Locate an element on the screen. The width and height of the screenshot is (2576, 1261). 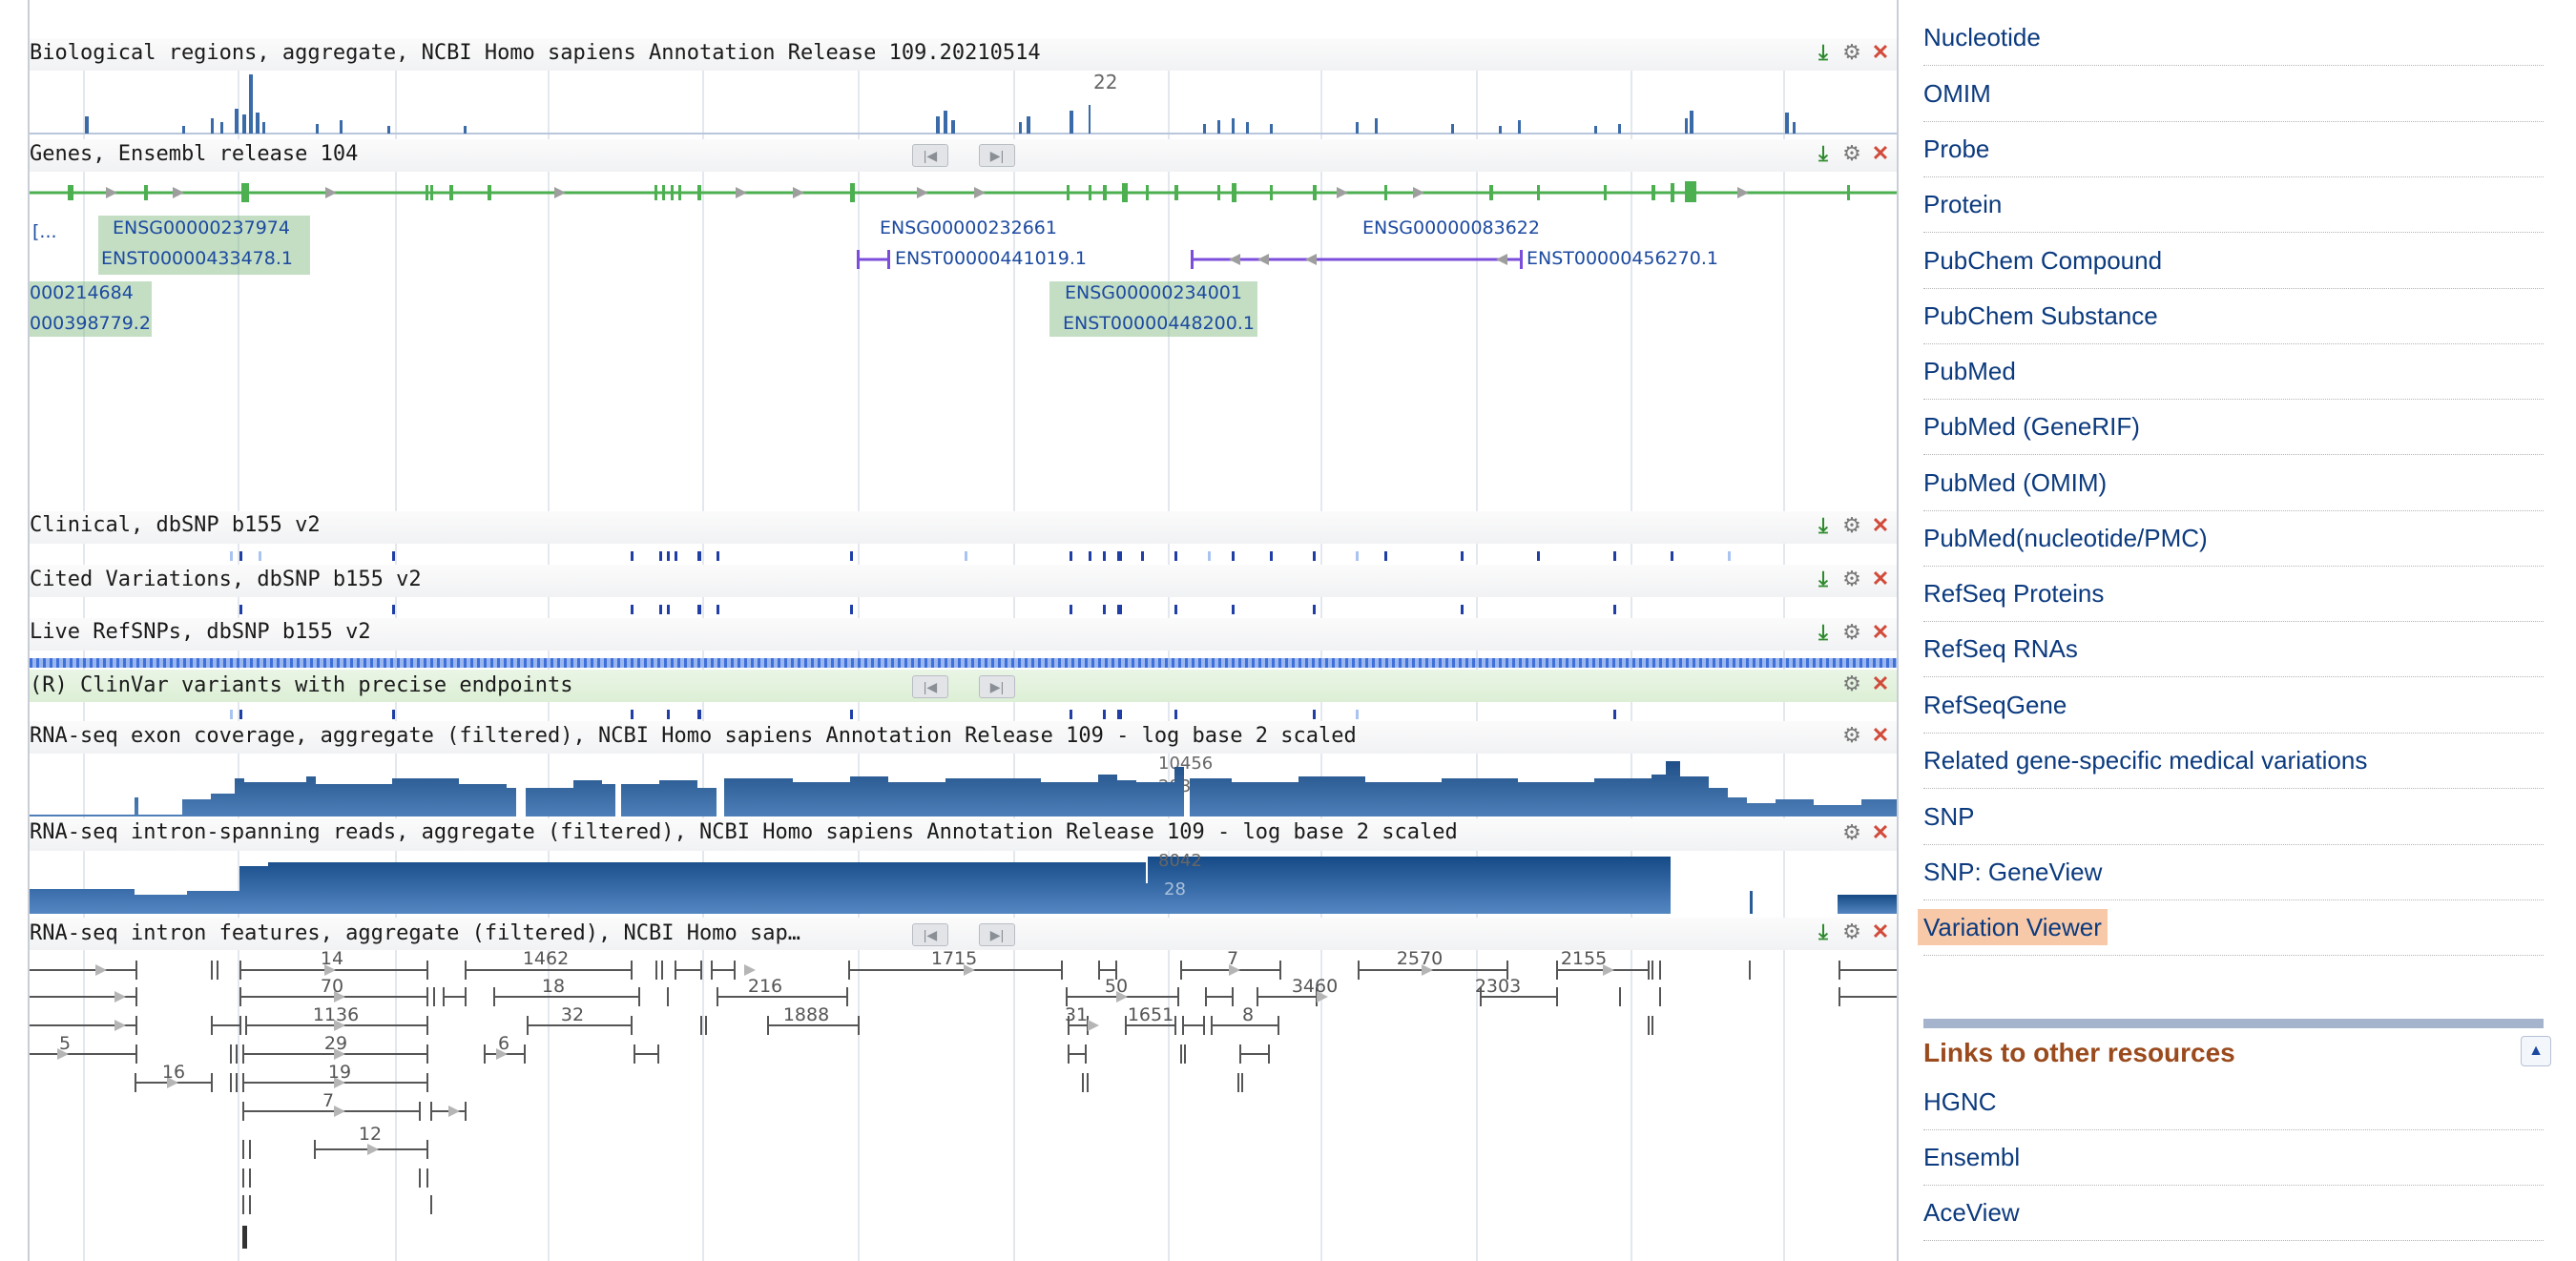
transcript-label: ENST00000441019.1 is located at coordinates (991, 258).